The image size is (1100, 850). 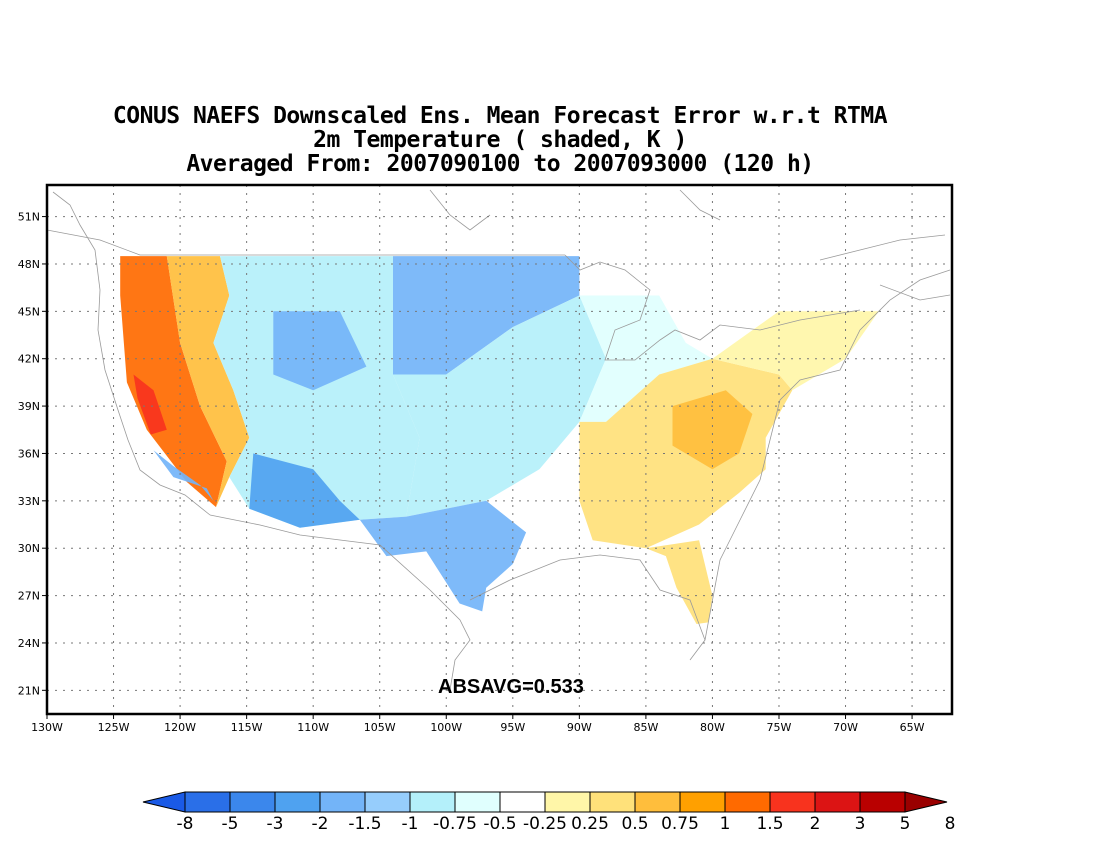 I want to click on lat-tick-label: 36N, so click(x=29, y=453).